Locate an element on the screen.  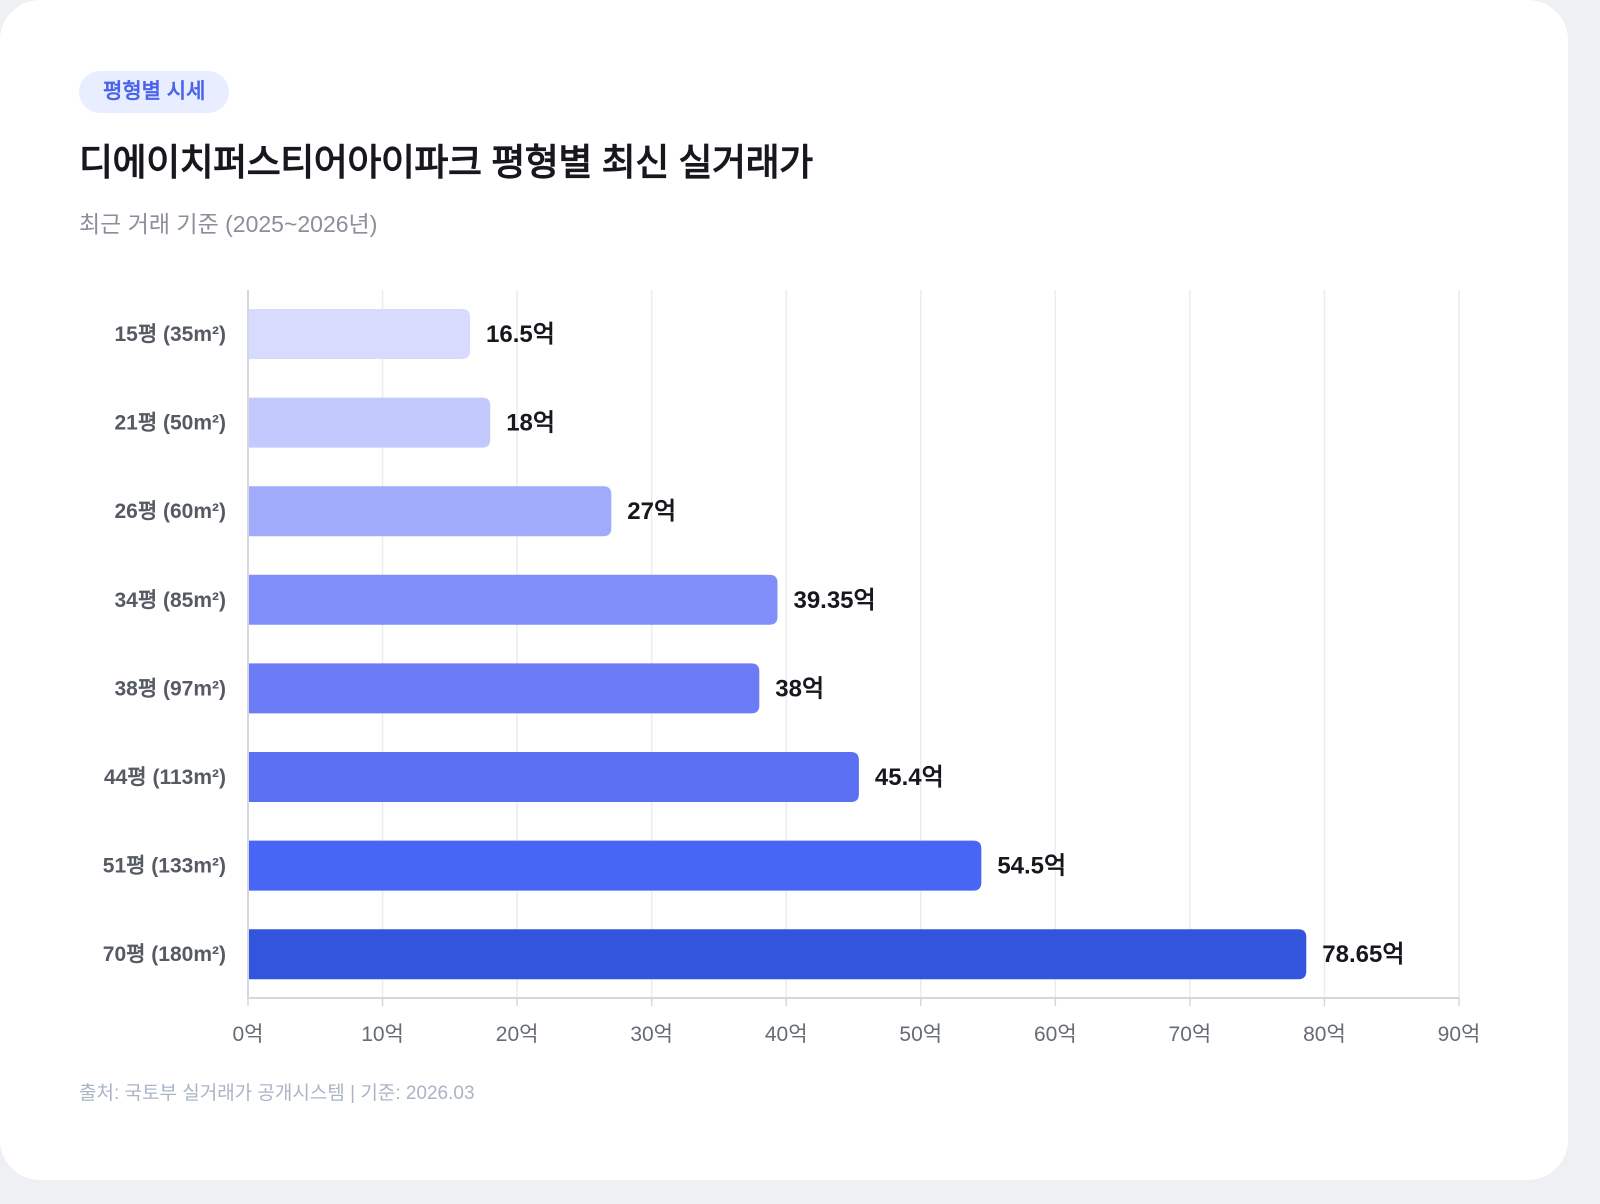
value-label: 45.4억 is located at coordinates (909, 777).